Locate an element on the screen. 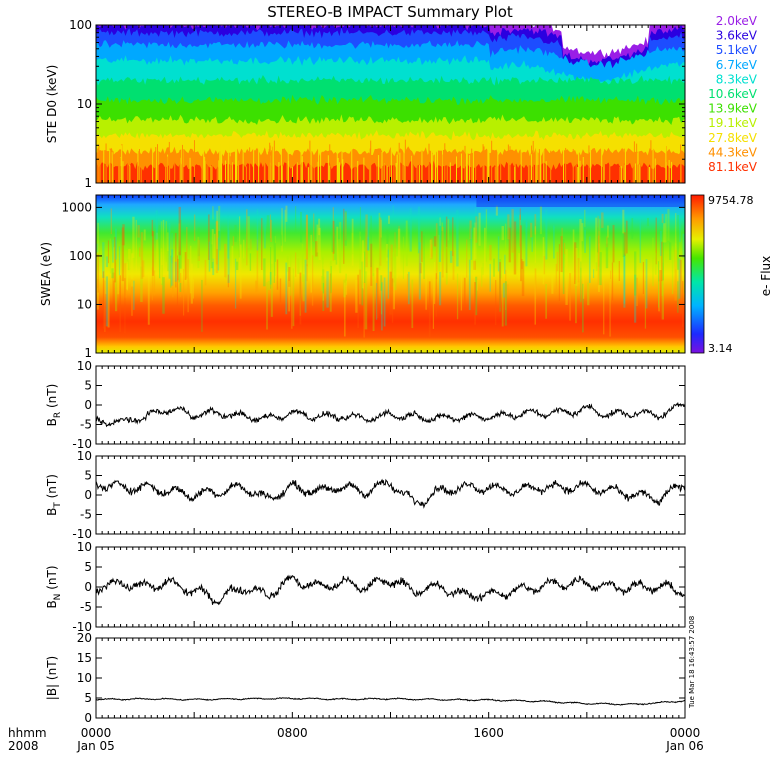  time-tick-date: Jan 06 is located at coordinates (684, 746).